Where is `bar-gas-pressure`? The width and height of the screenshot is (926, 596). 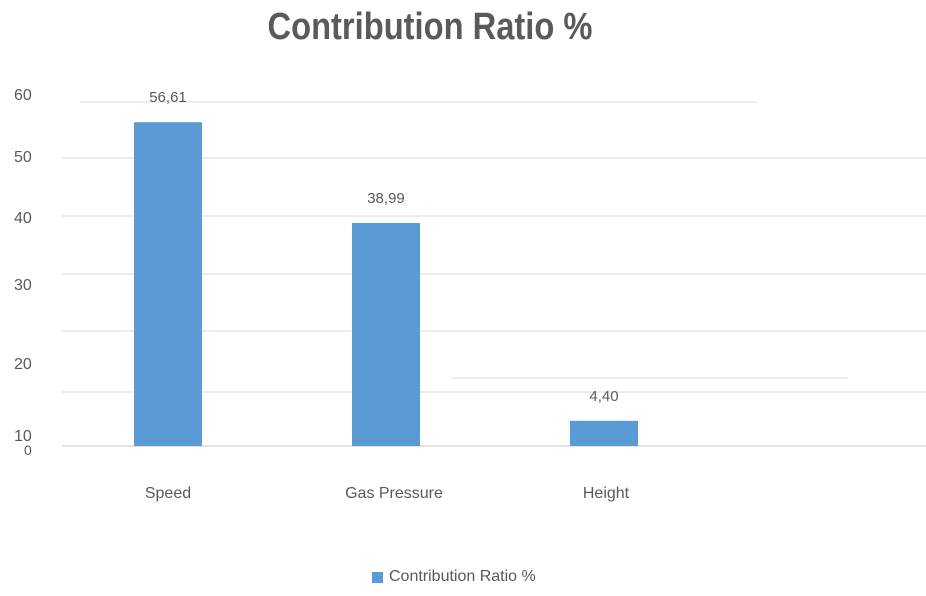
bar-gas-pressure is located at coordinates (386, 334).